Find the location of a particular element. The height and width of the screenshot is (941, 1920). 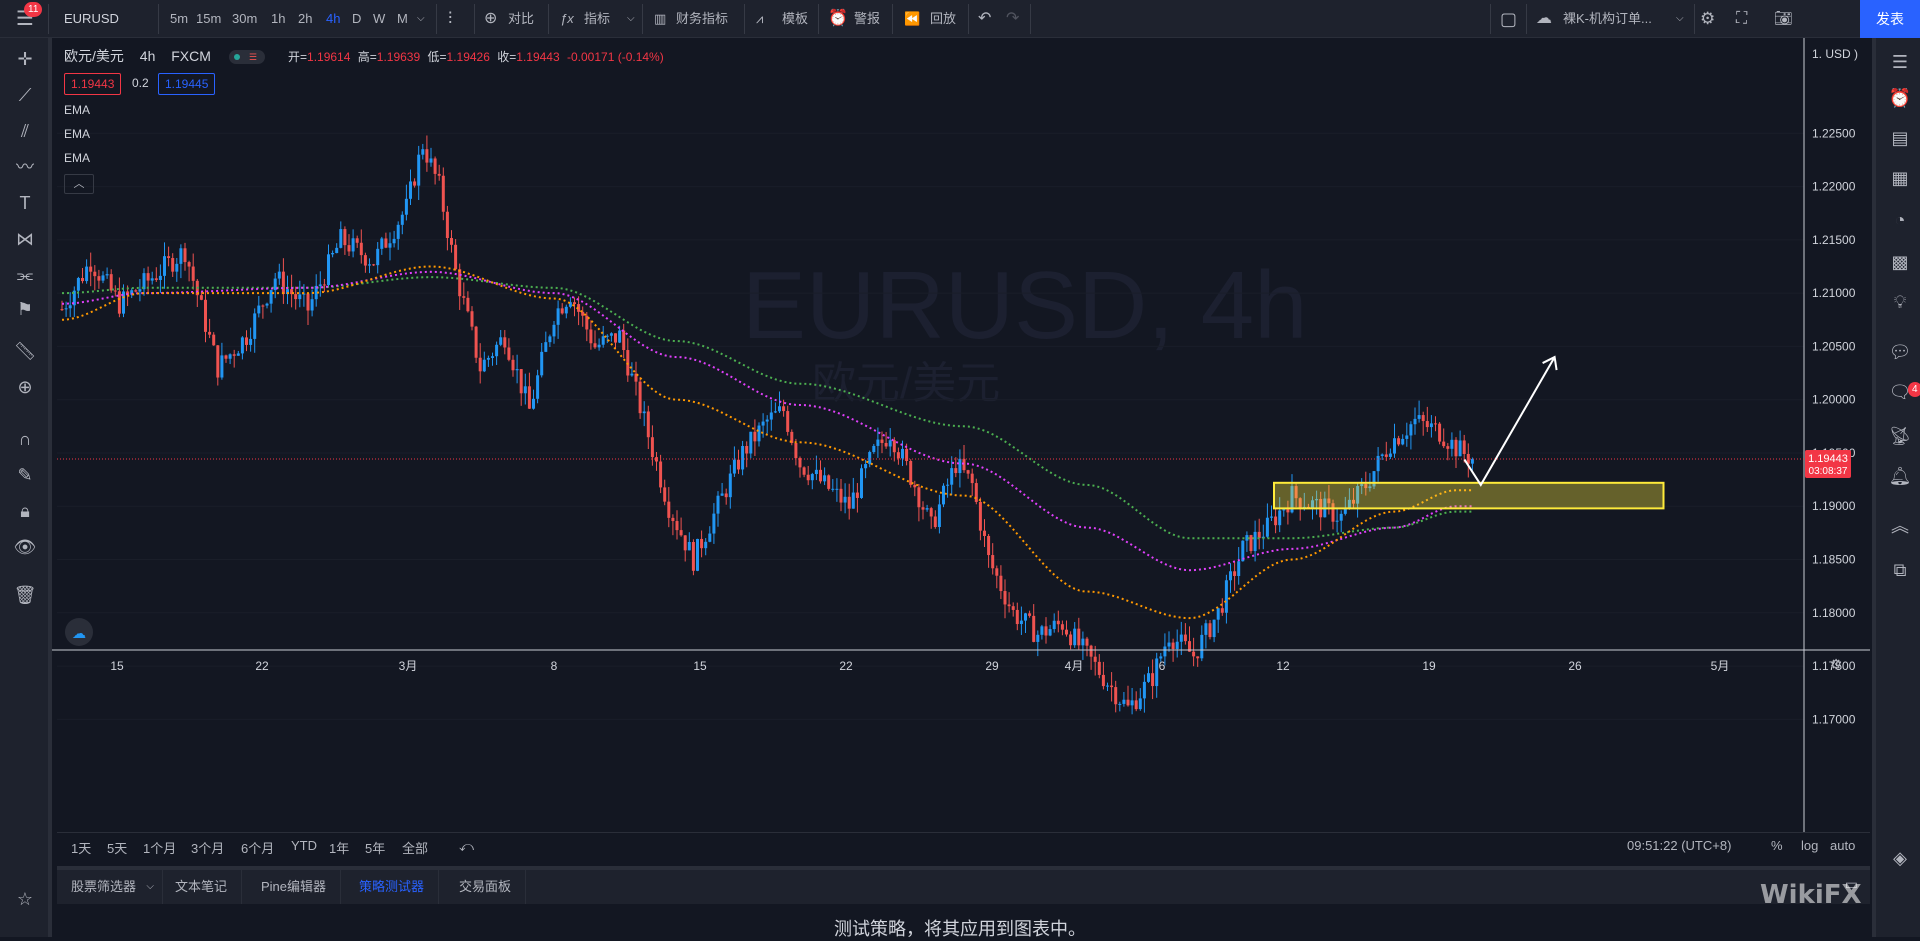

range-7: 1年 is located at coordinates (339, 848).